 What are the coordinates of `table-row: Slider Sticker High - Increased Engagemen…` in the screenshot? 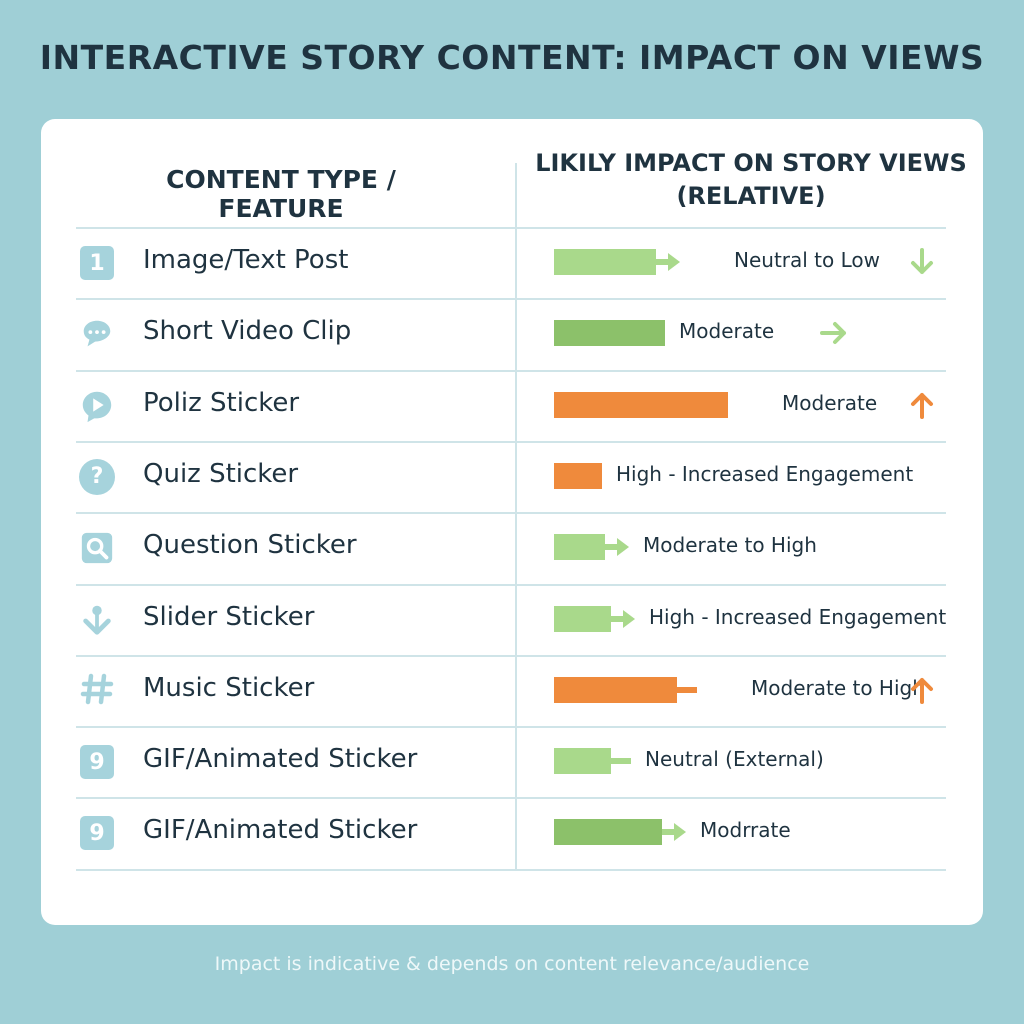 It's located at (512, 619).